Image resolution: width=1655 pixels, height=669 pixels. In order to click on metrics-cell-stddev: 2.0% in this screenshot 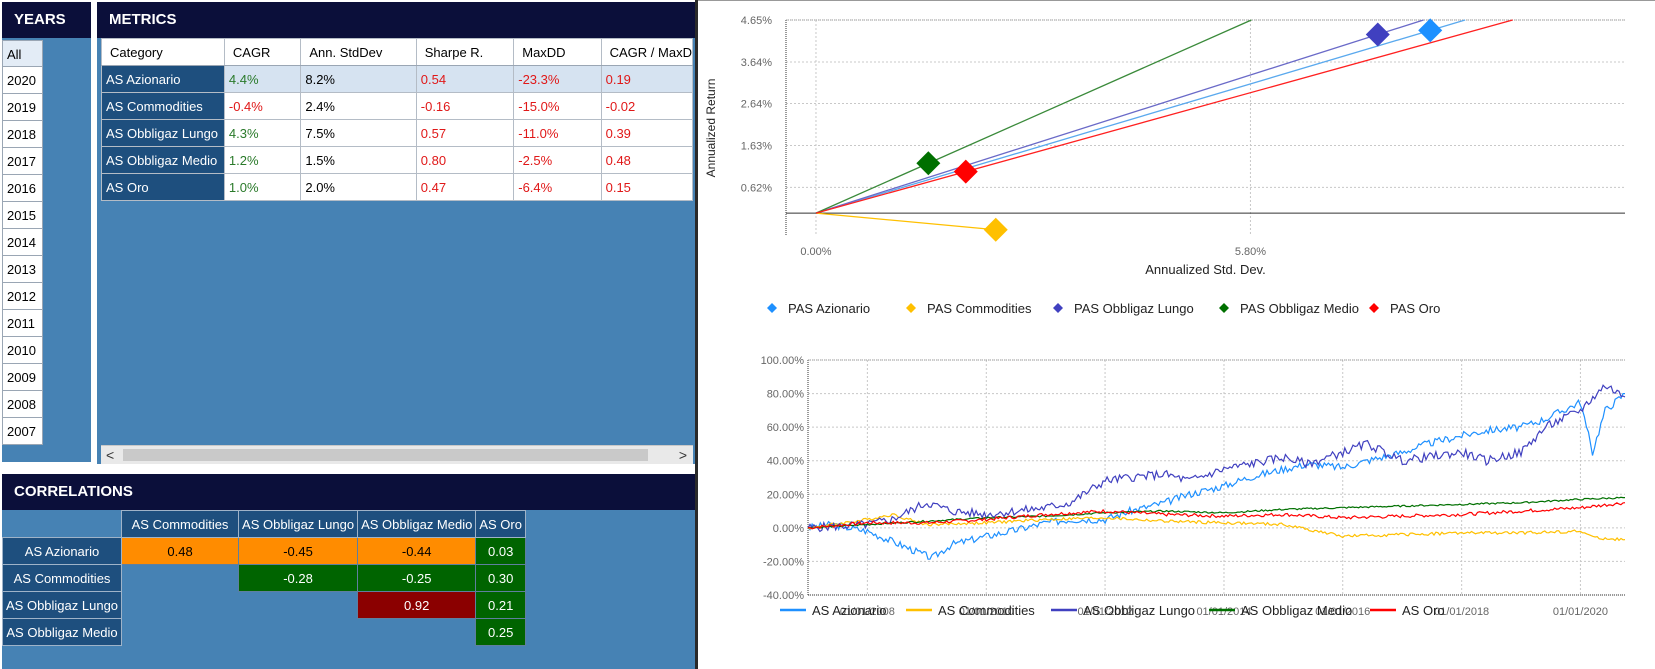, I will do `click(358, 187)`.